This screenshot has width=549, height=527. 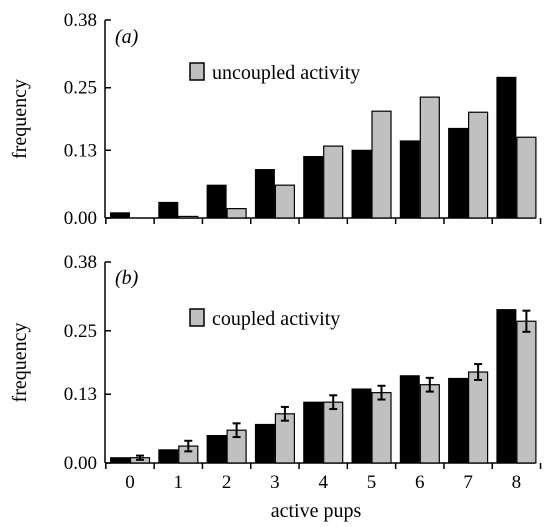 What do you see at coordinates (468, 482) in the screenshot?
I see `x-tick-label: 7` at bounding box center [468, 482].